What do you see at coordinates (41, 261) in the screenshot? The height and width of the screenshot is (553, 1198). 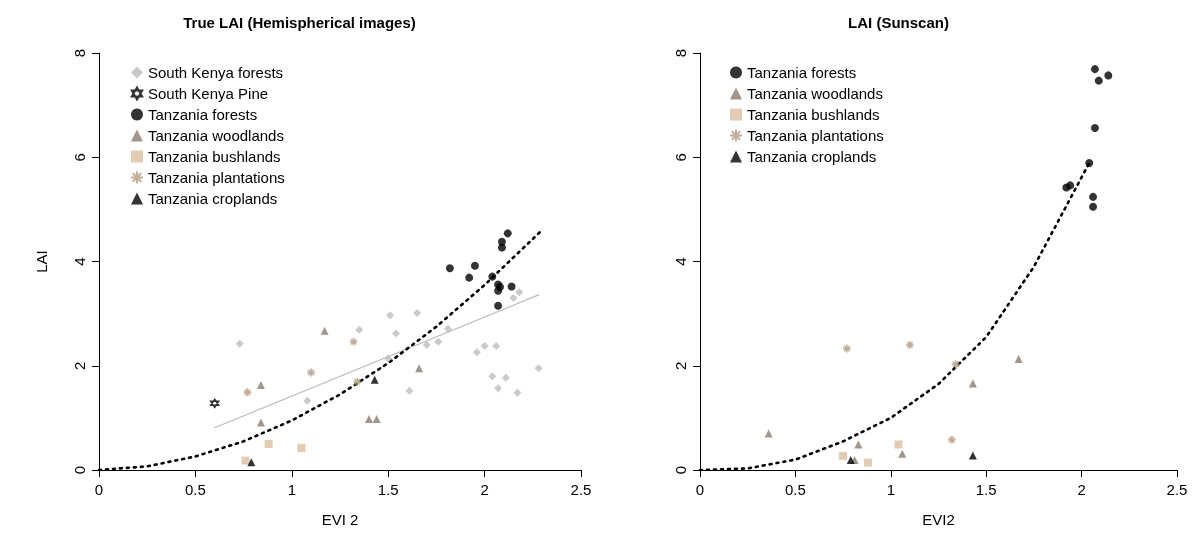 I see `y-axis-title: LAI` at bounding box center [41, 261].